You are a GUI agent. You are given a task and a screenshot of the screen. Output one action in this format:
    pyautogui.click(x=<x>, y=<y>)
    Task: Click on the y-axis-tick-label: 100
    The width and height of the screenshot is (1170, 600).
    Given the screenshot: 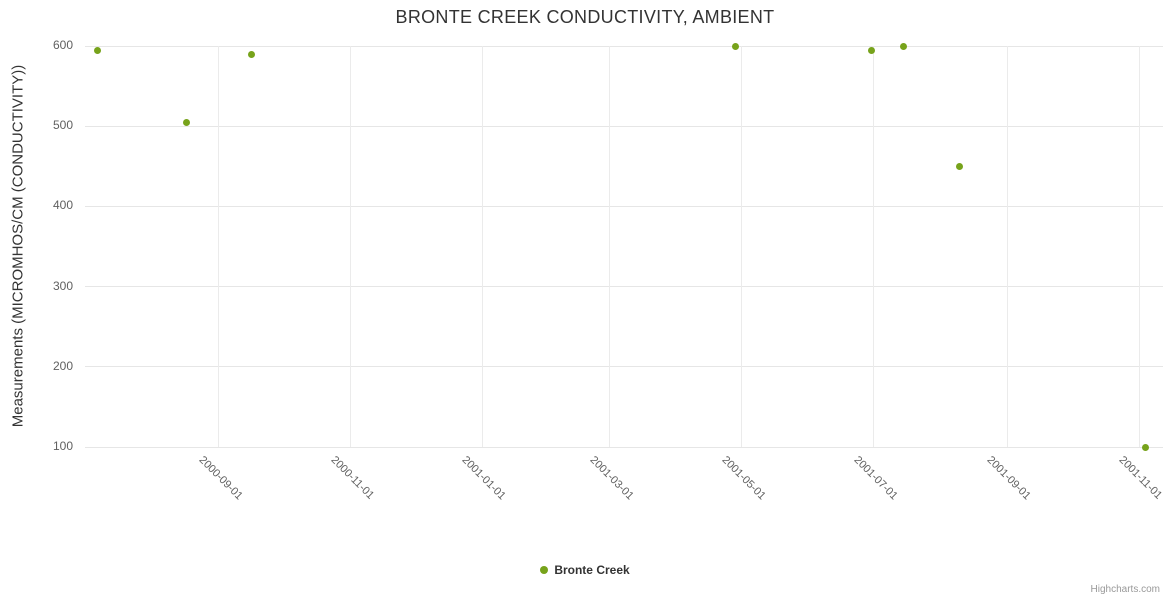 What is the action you would take?
    pyautogui.click(x=62, y=446)
    